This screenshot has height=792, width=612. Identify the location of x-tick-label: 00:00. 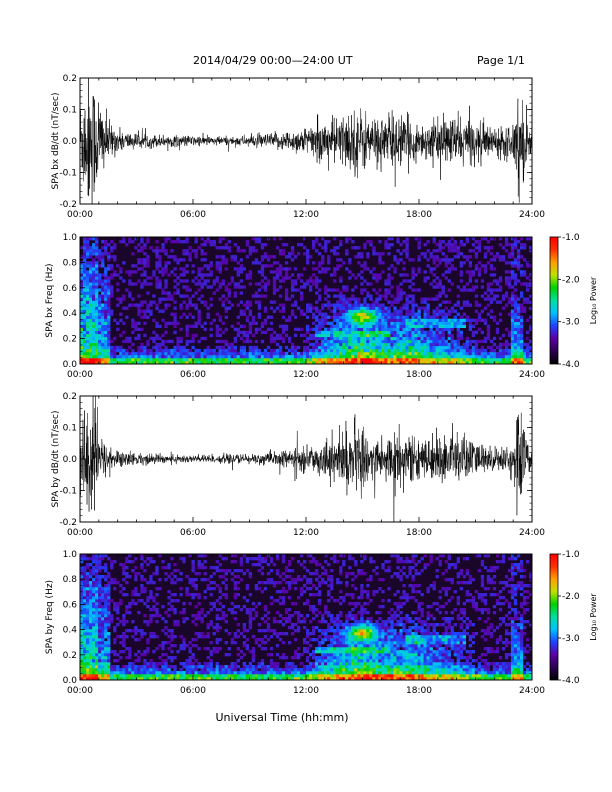
(80, 215).